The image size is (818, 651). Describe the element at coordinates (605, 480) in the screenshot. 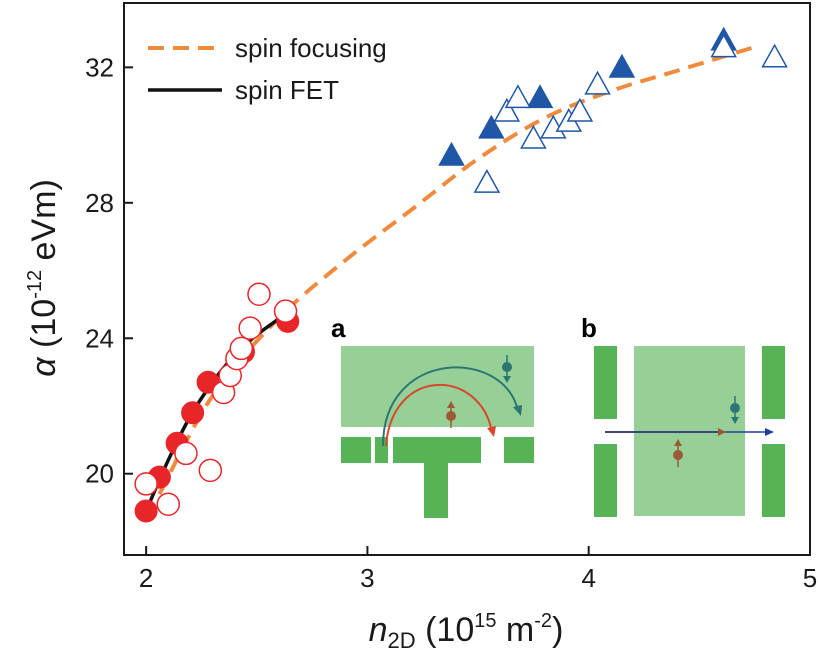

I see `inset-b-gate-bottom-left` at that location.